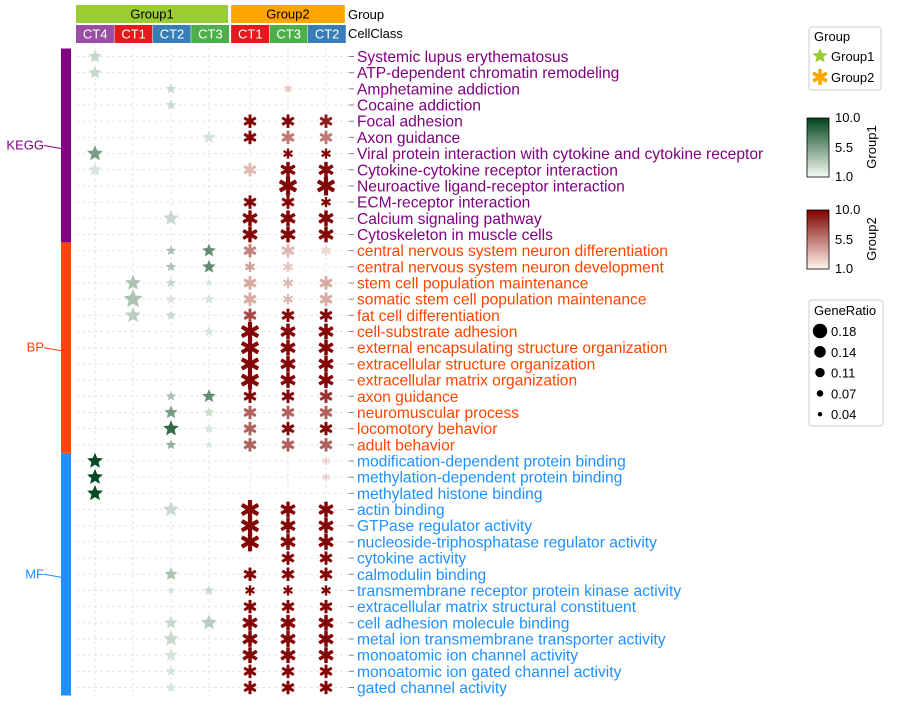  Describe the element at coordinates (210, 34) in the screenshot. I see `cellclass-band-ct3` at that location.